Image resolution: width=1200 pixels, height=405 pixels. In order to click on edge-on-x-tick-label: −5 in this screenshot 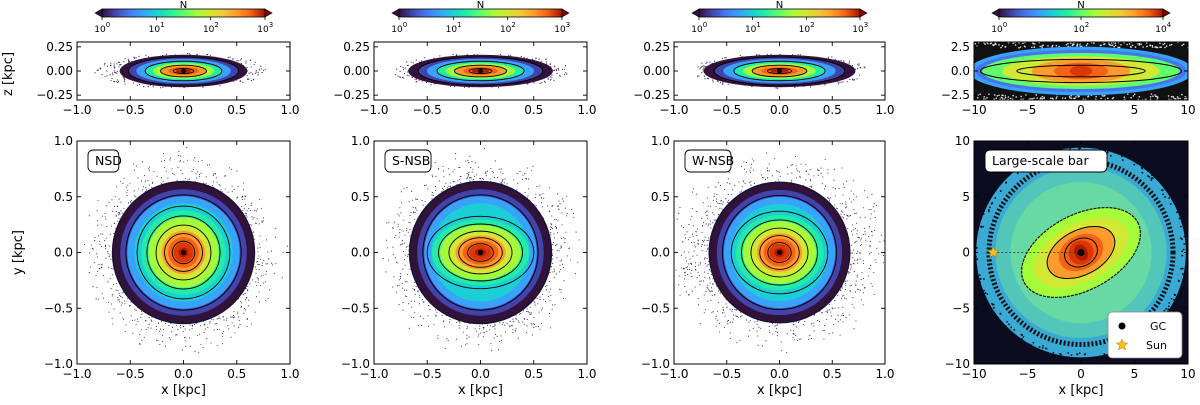, I will do `click(1028, 110)`.